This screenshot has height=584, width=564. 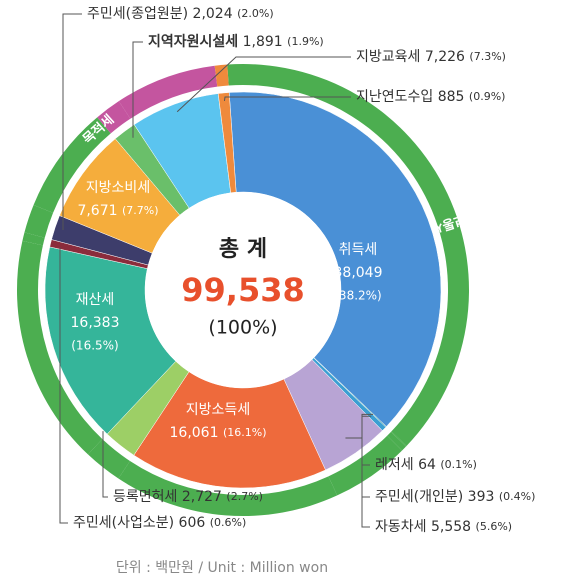 I want to click on segment-label: 지역자원시설세 1,891 (1.9%), so click(x=236, y=41).